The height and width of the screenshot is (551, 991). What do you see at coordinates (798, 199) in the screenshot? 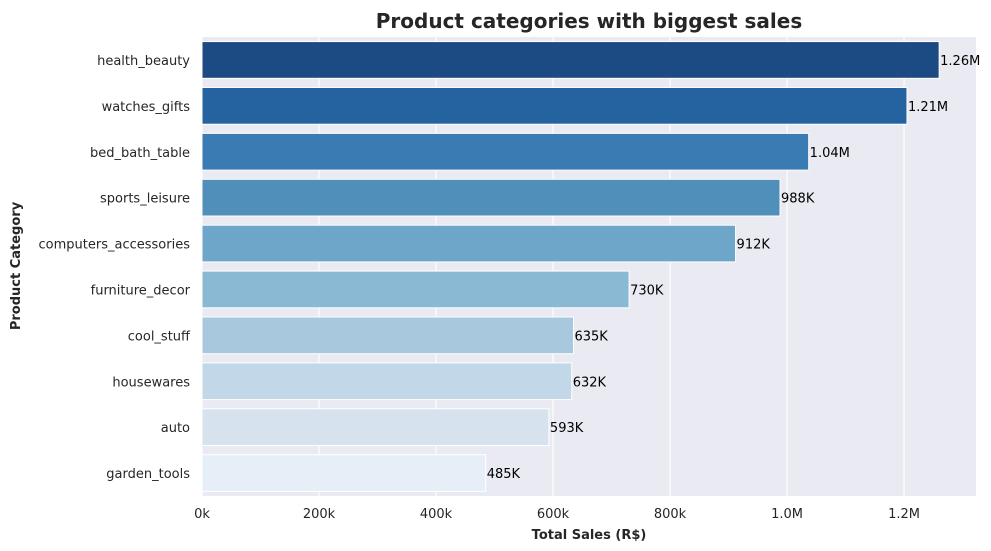
I see `data-label: 988K` at bounding box center [798, 199].